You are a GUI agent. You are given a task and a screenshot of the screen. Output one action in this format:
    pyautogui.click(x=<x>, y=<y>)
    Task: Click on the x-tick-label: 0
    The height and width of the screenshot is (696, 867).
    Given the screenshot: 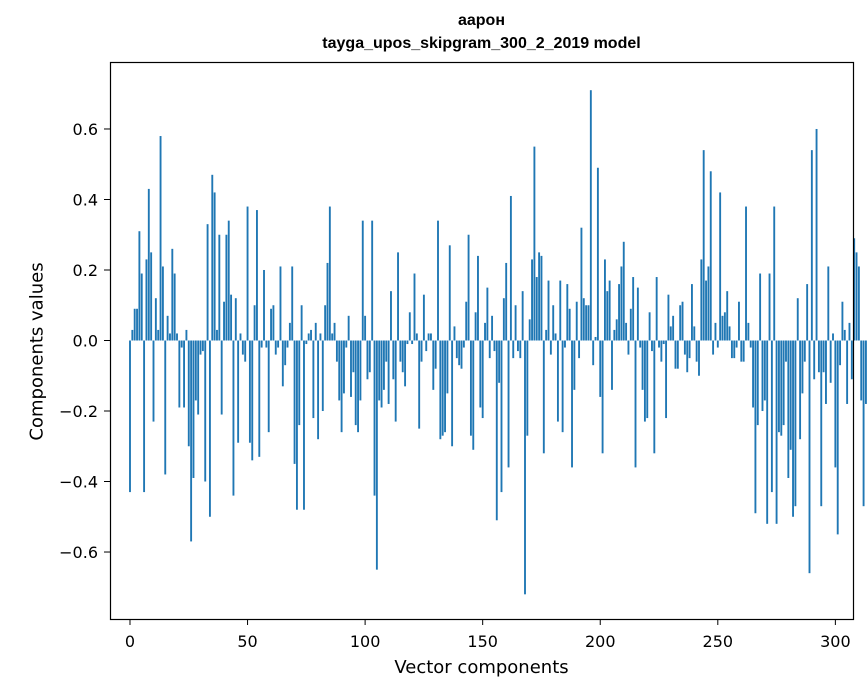 What is the action you would take?
    pyautogui.click(x=130, y=641)
    